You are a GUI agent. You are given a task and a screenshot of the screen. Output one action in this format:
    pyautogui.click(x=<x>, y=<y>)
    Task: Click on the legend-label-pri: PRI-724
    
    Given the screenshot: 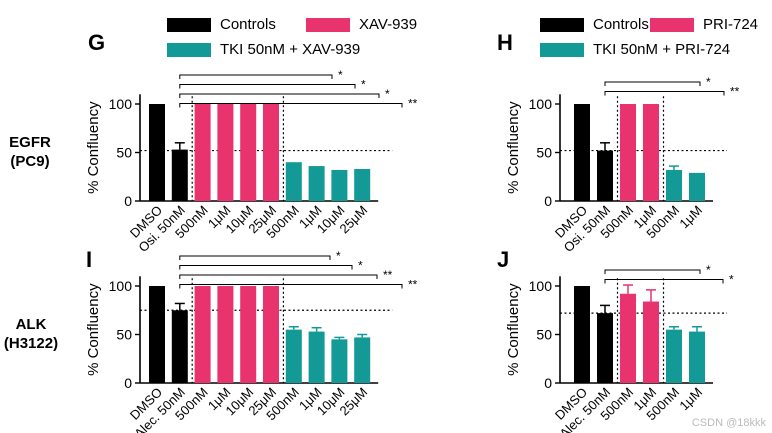 What is the action you would take?
    pyautogui.click(x=731, y=24)
    